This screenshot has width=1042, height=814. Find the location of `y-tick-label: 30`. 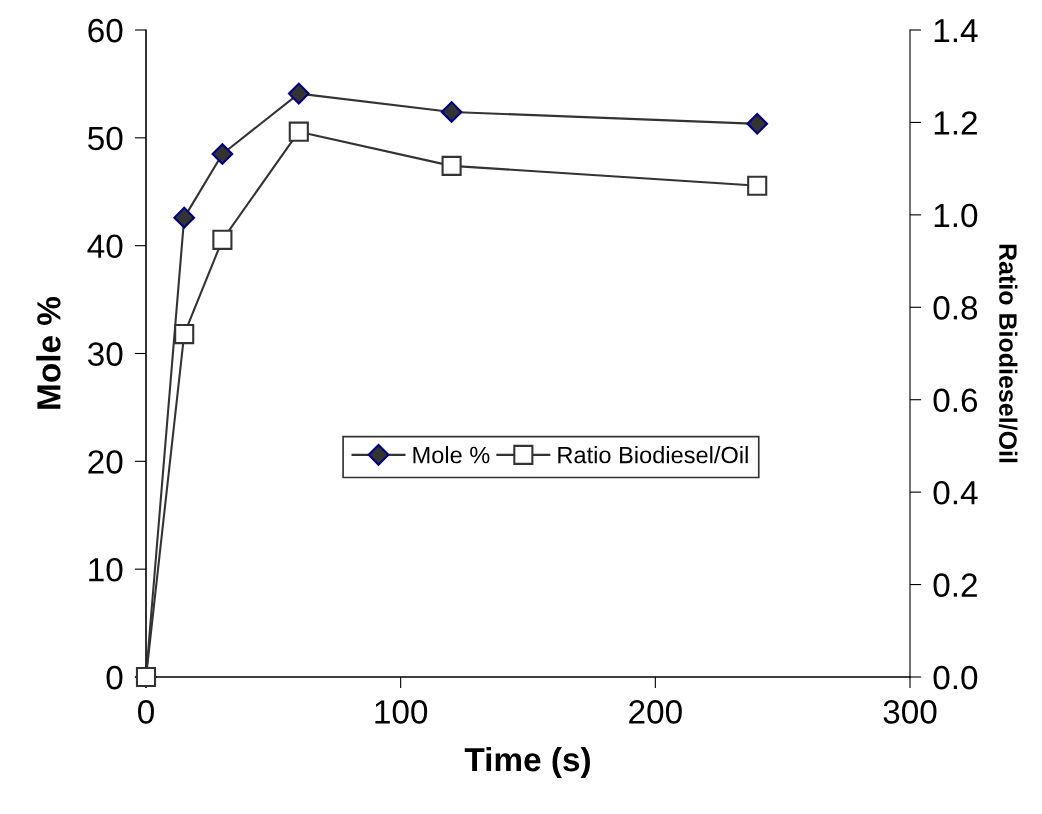

y-tick-label: 30 is located at coordinates (105, 354).